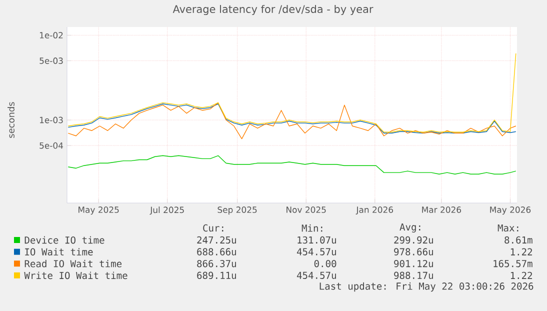 This screenshot has height=311, width=547. What do you see at coordinates (216, 252) in the screenshot?
I see `text: 688.66u` at bounding box center [216, 252].